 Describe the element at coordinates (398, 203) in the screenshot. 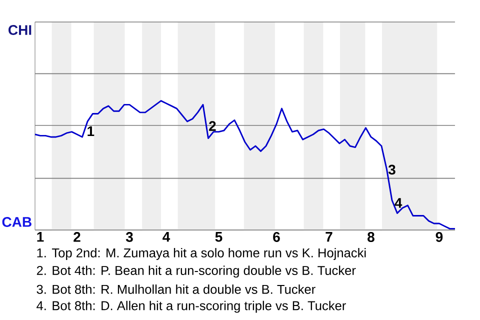

I see `annotation: 4` at that location.